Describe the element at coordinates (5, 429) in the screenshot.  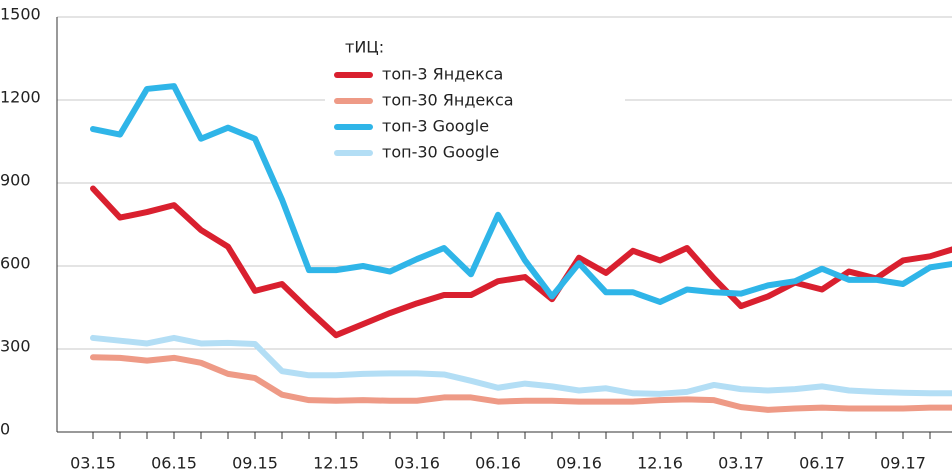
I see `y-tick-label: 0` at that location.